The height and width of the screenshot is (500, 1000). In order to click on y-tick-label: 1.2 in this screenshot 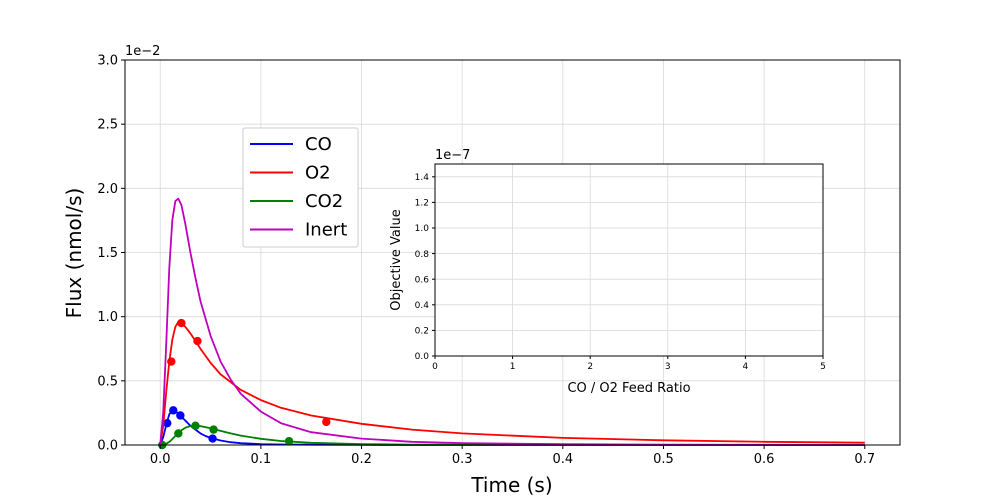, I will do `click(422, 204)`.